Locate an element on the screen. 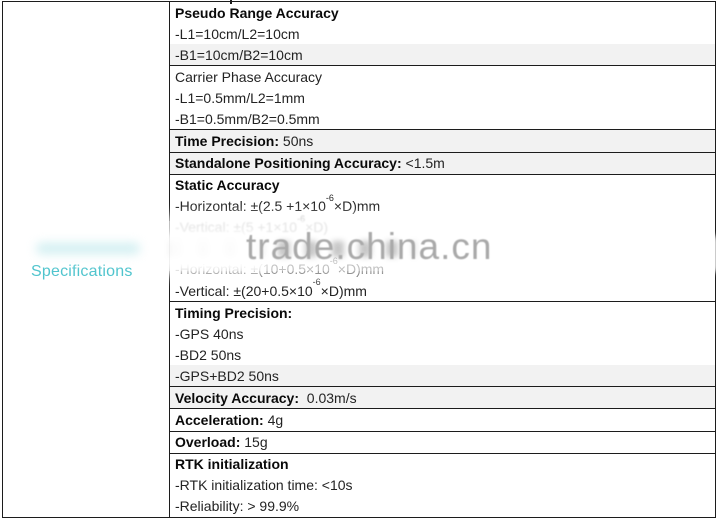  spec-row: -RTK initialization time: <10s is located at coordinates (442, 485).